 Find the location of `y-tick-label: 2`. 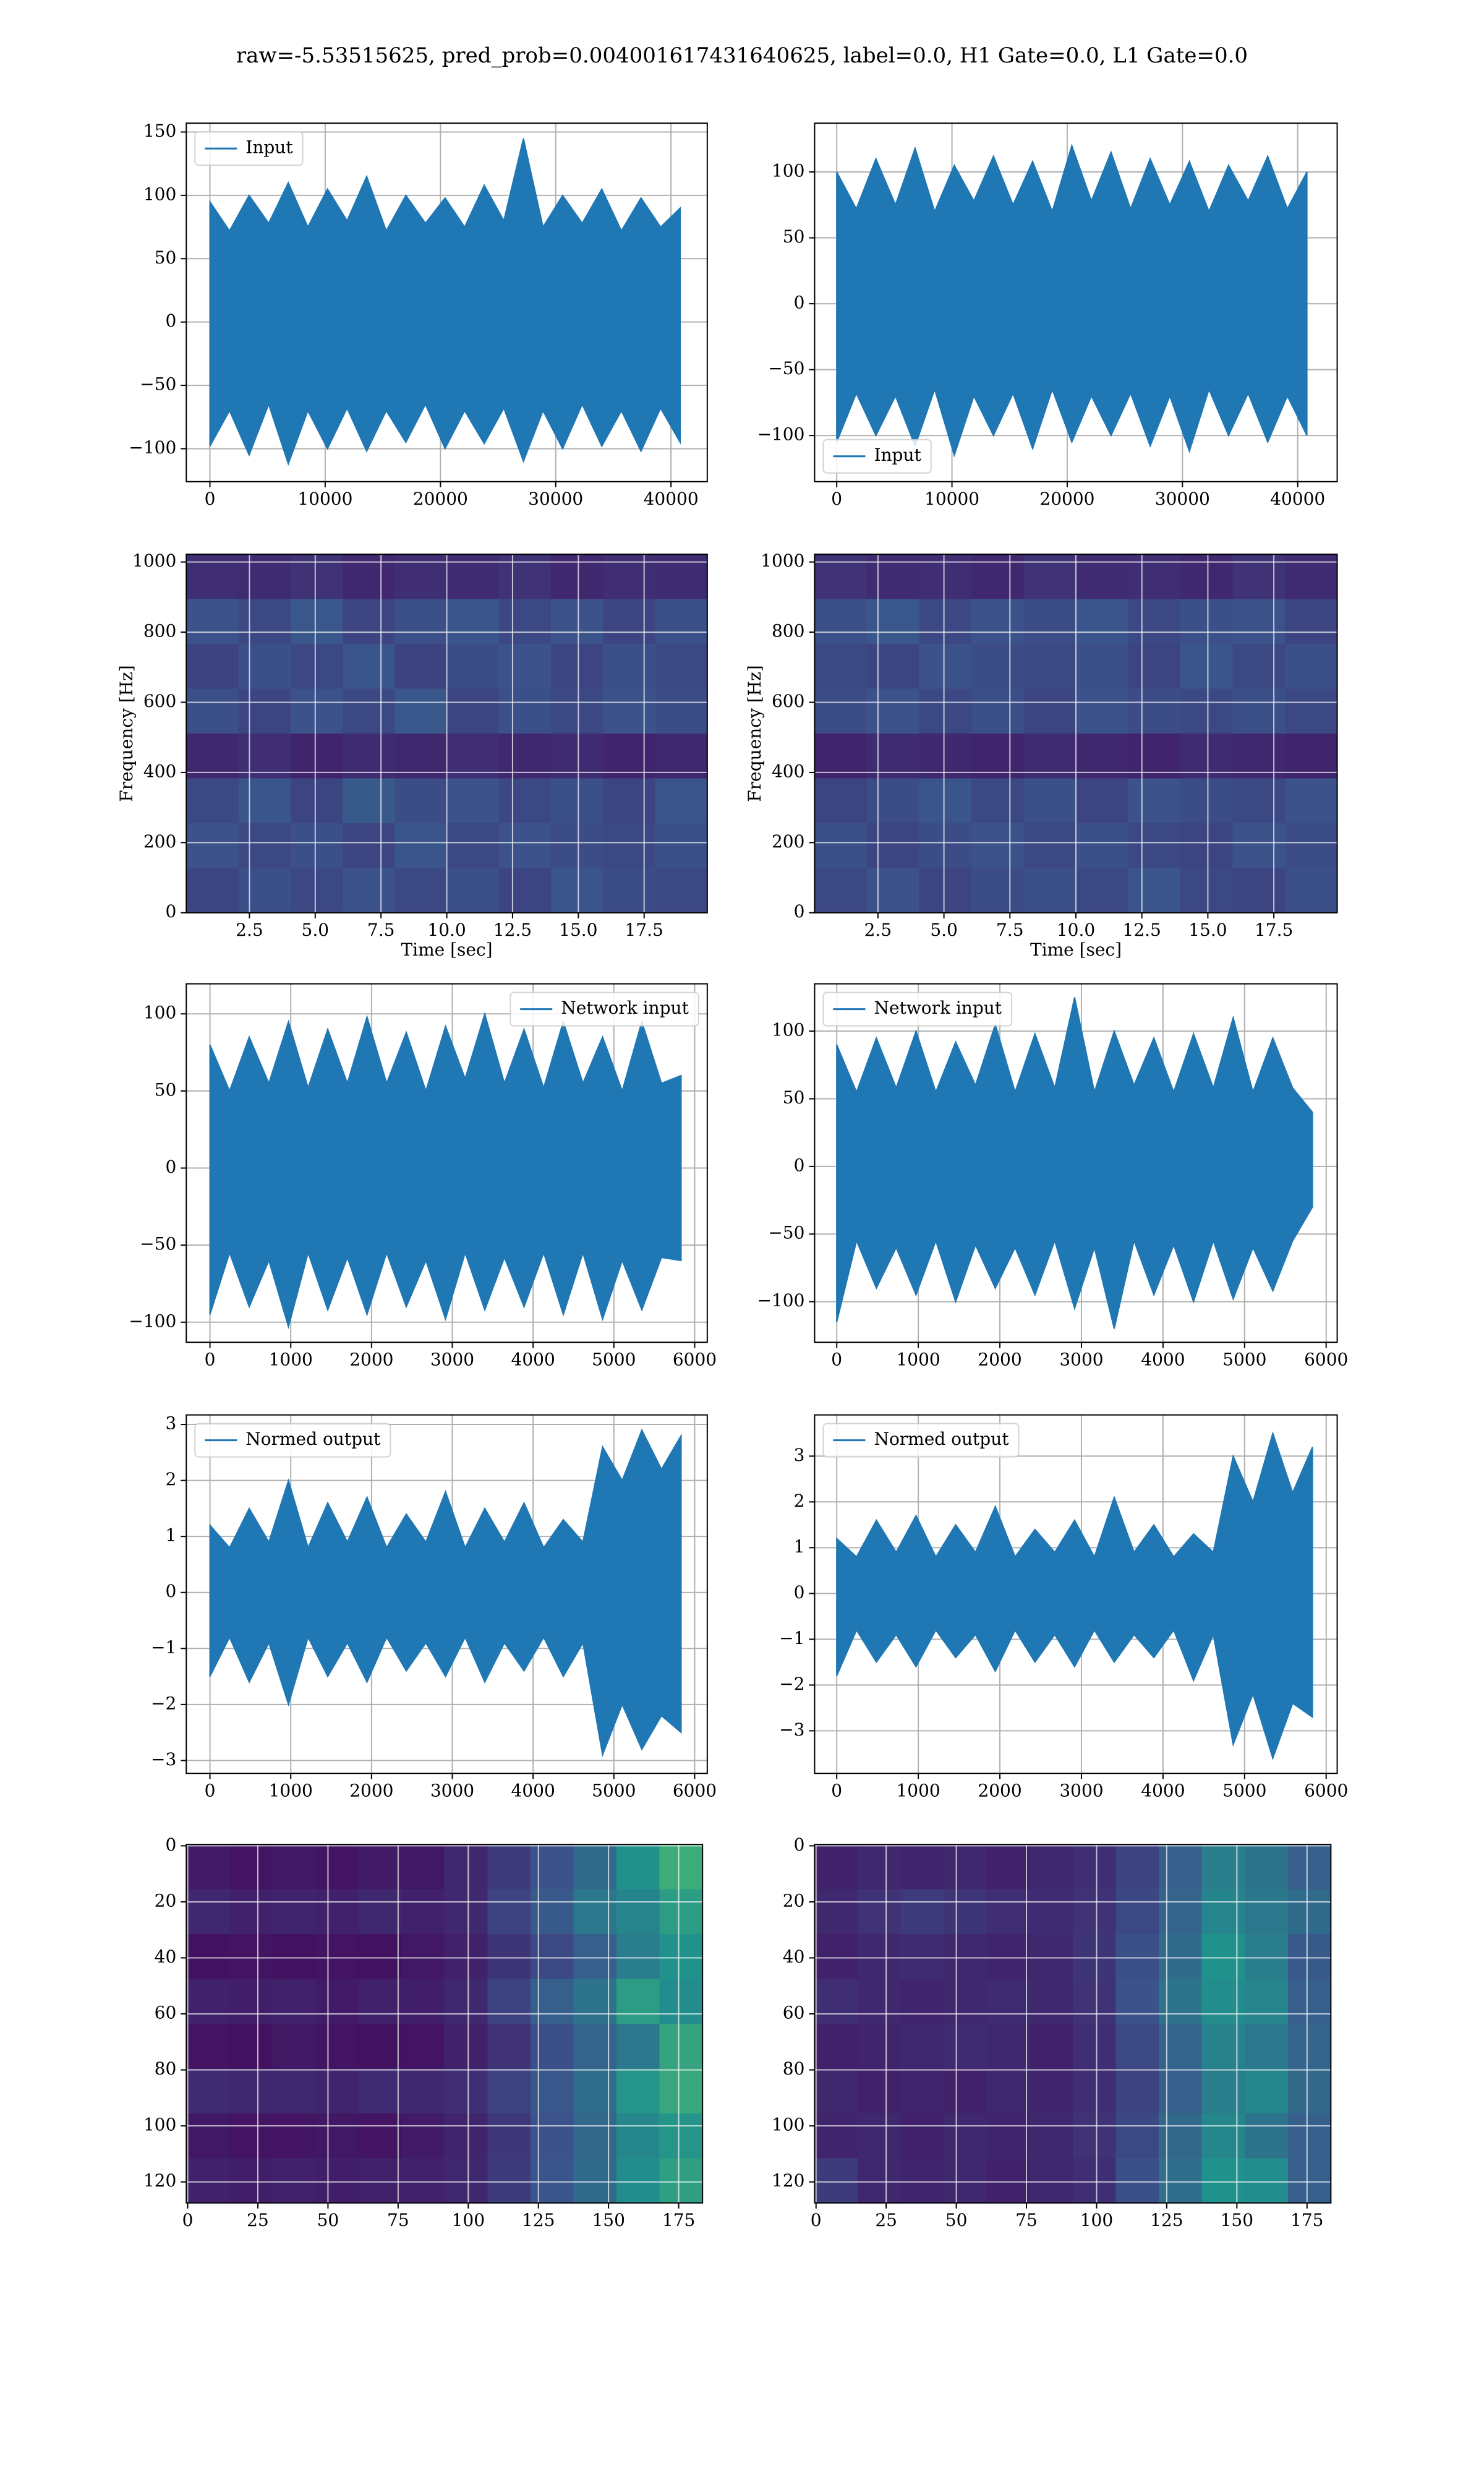

y-tick-label: 2 is located at coordinates (170, 1479).